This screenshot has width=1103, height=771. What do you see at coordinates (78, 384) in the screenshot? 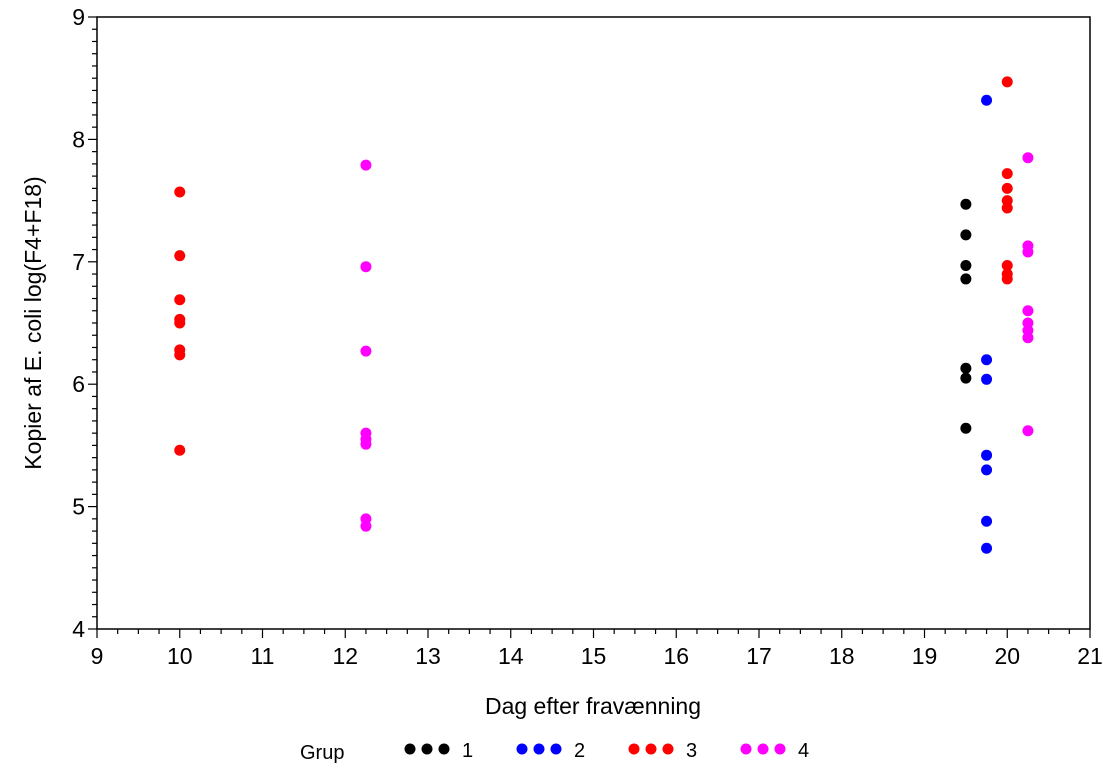
I see `y-tick-label: 6` at bounding box center [78, 384].